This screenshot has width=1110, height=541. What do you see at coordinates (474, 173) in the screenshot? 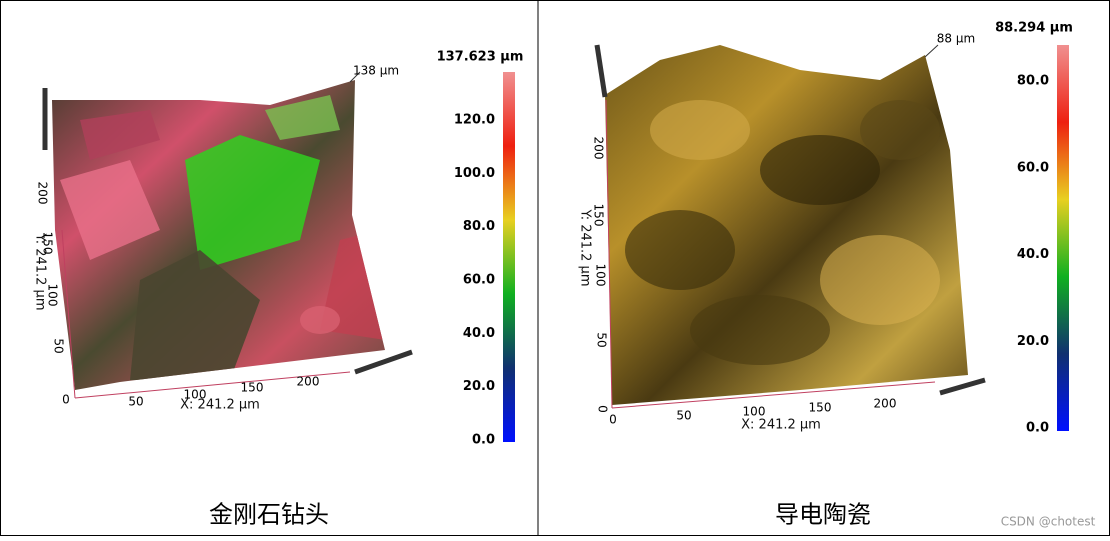
I see `colorbar-tick-label: 100.0` at bounding box center [474, 173].